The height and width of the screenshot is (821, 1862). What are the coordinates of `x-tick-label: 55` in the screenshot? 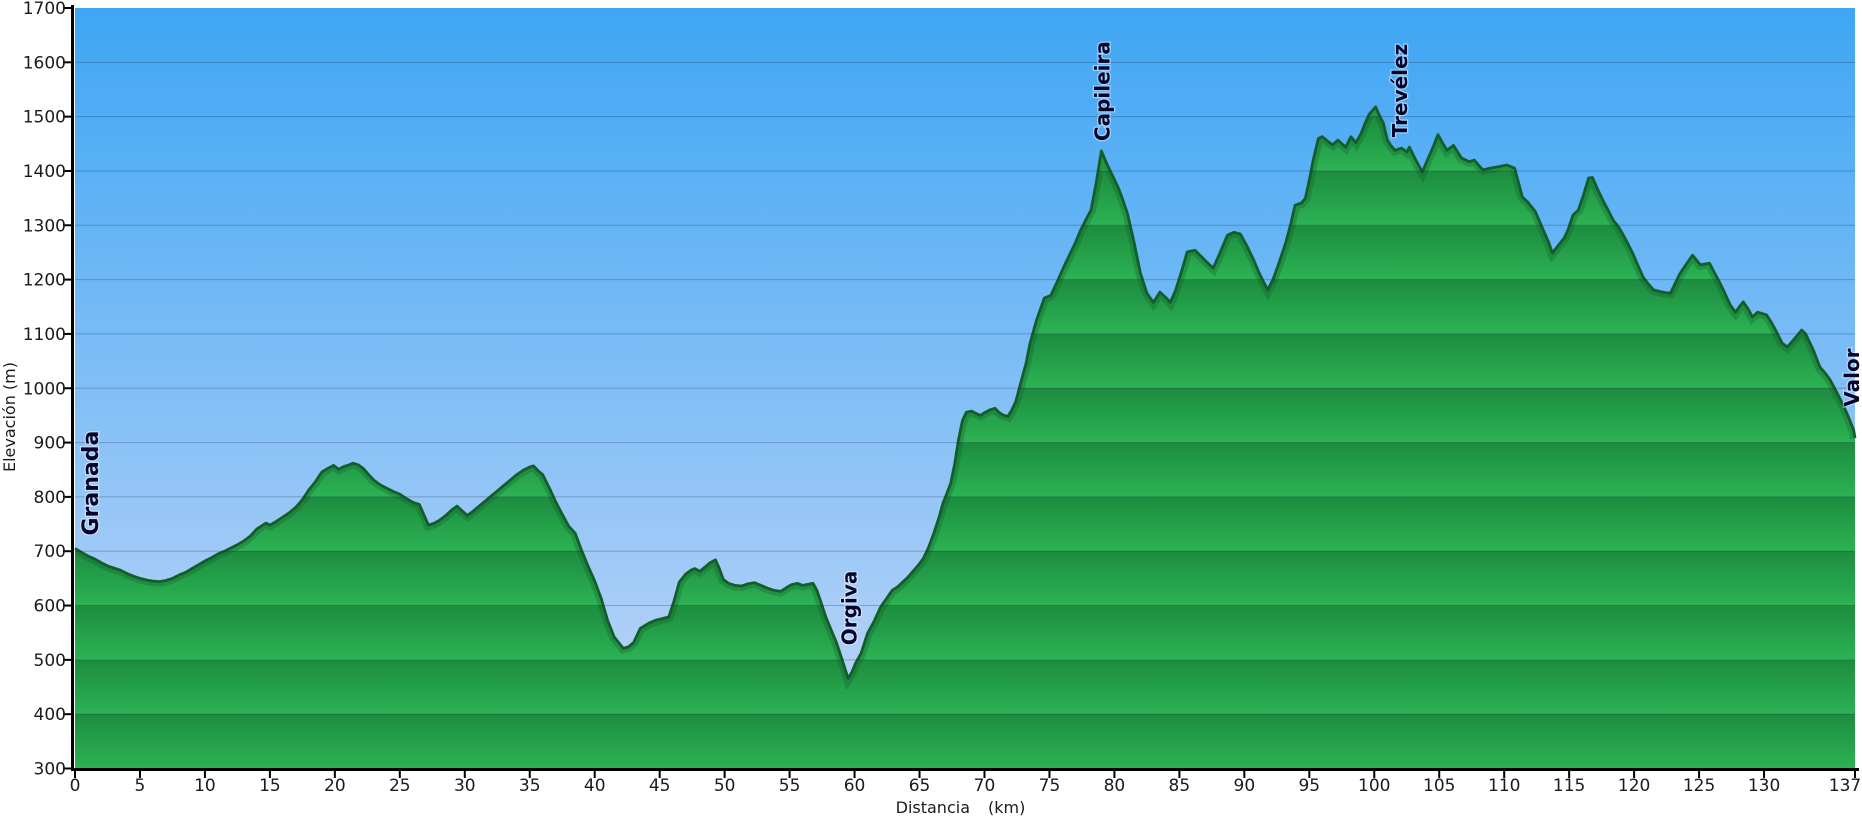 It's located at (790, 786).